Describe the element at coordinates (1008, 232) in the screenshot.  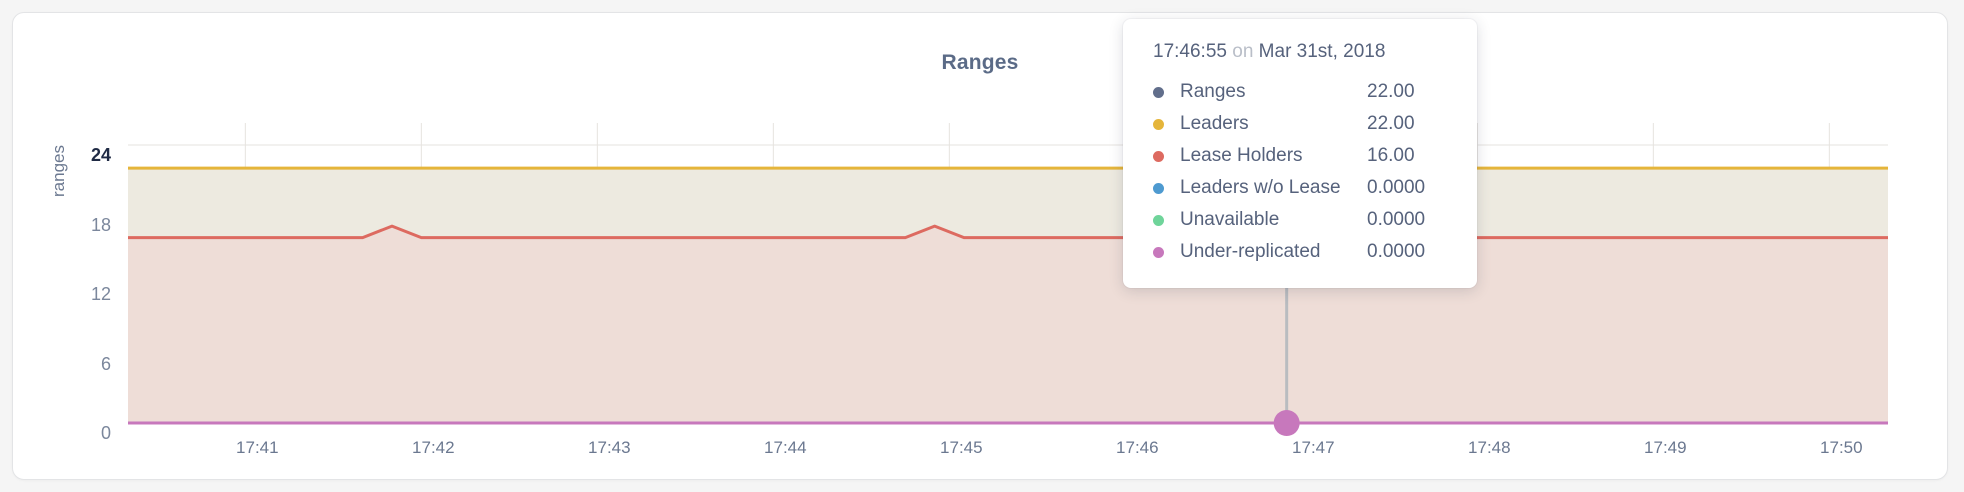
I see `series-line-lease-holders` at that location.